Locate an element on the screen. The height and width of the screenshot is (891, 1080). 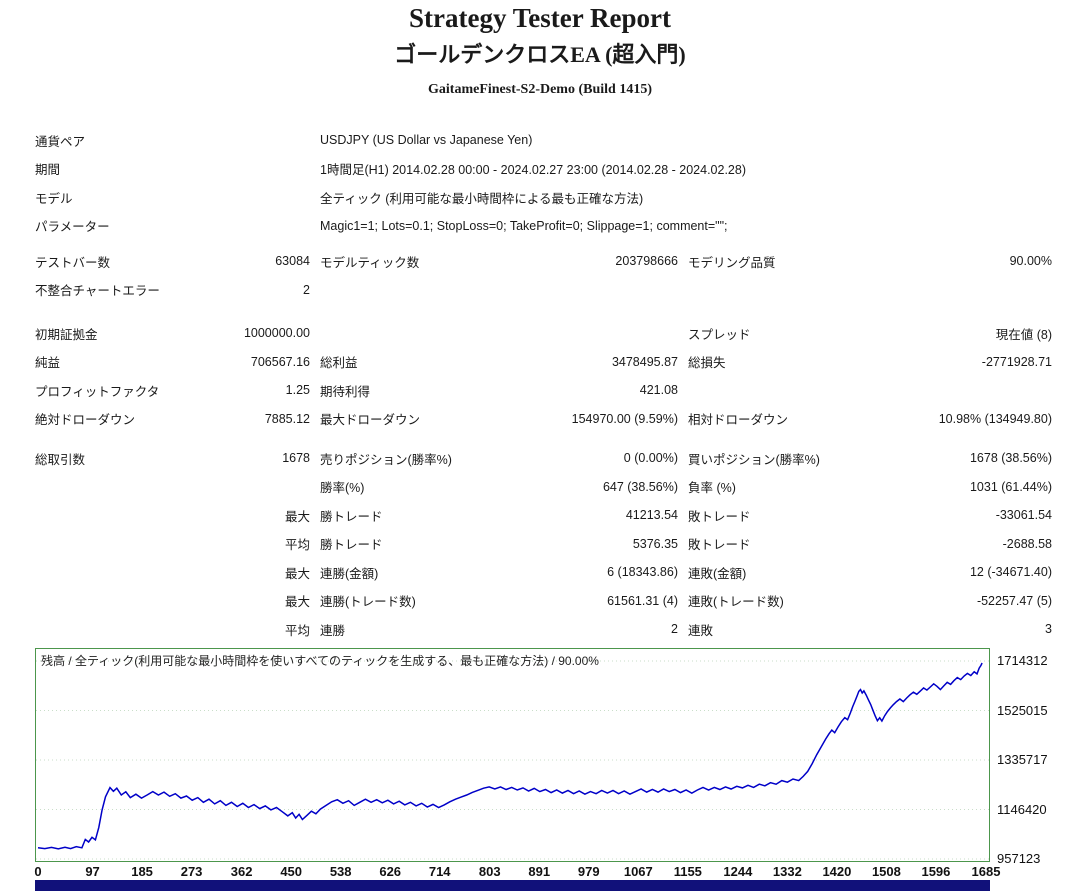
row-label: 連勝(トレード数) is located at coordinates (368, 602).